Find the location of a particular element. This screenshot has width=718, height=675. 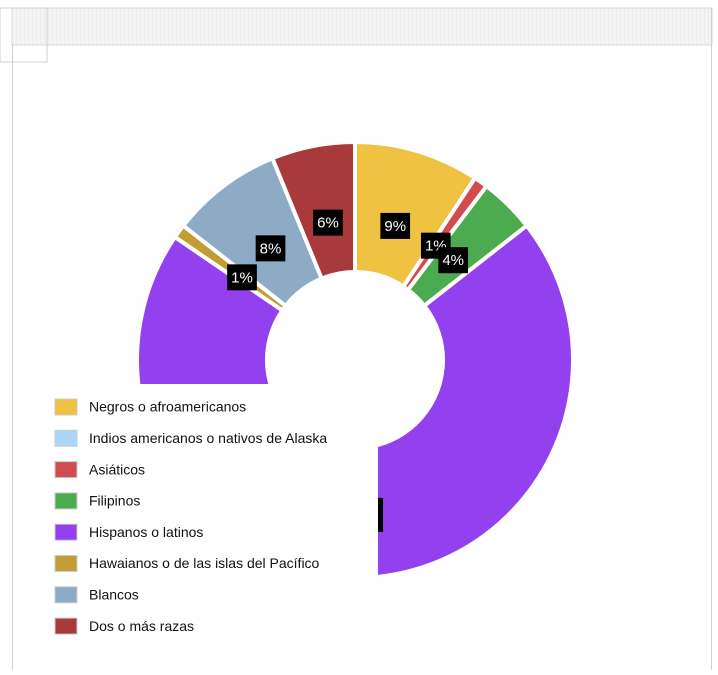

legend-label: Blancos is located at coordinates (114, 595).